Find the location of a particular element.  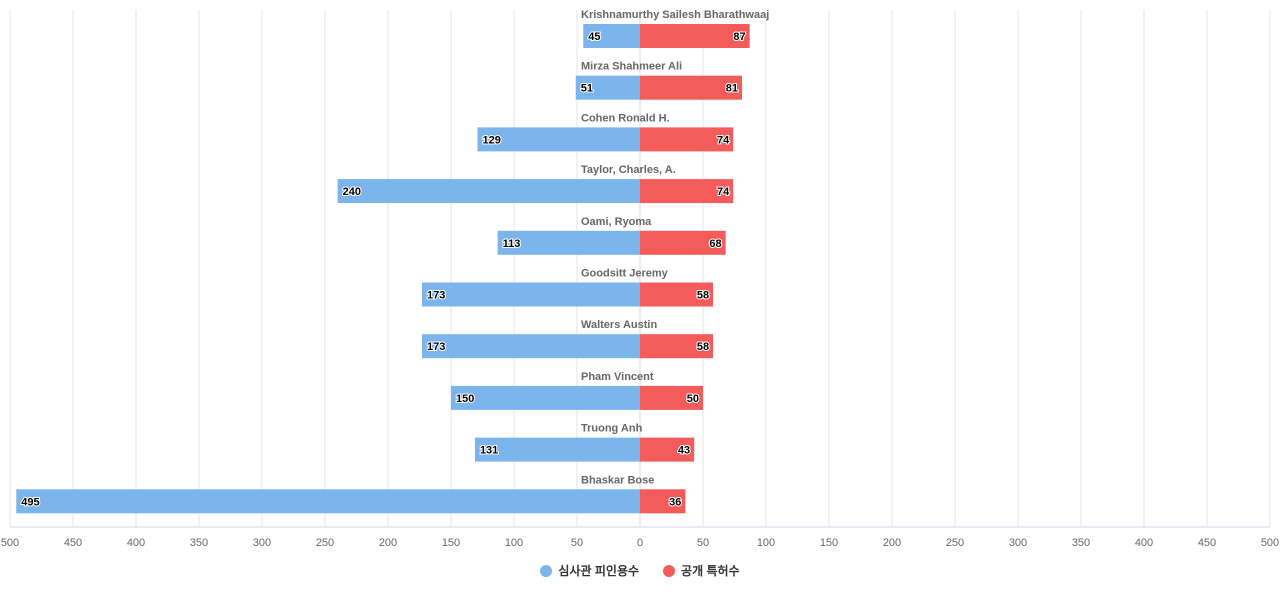

legend-item-series-0: 심사관 피인용수 is located at coordinates (589, 570).